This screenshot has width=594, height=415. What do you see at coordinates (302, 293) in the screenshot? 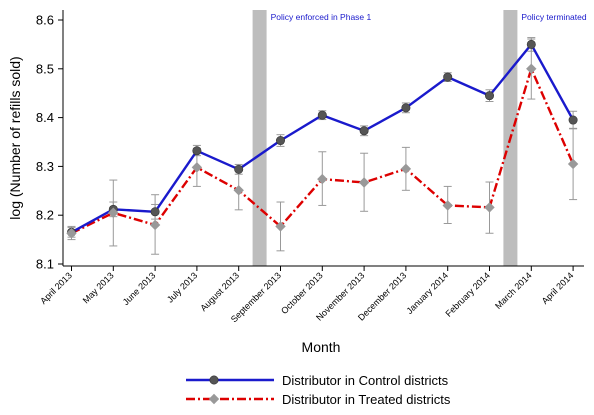
I see `x-tick-label: October 2013` at bounding box center [302, 293].